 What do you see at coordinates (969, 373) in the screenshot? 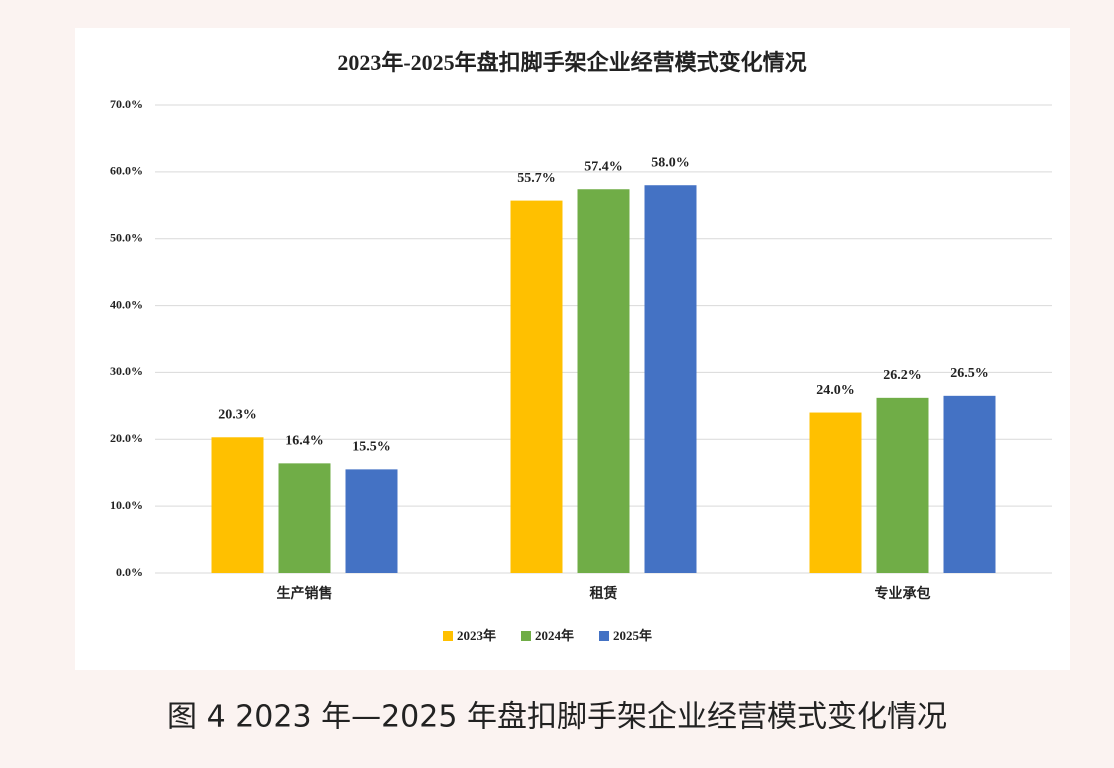
I see `value-label: 26.5%` at bounding box center [969, 373].